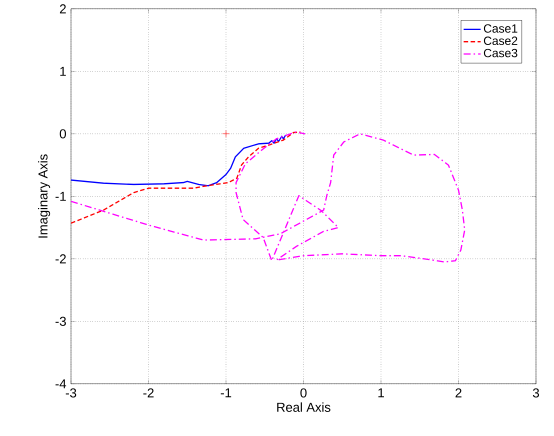 The image size is (554, 436). Describe the element at coordinates (303, 407) in the screenshot. I see `x-axis-title: Real Axis` at that location.